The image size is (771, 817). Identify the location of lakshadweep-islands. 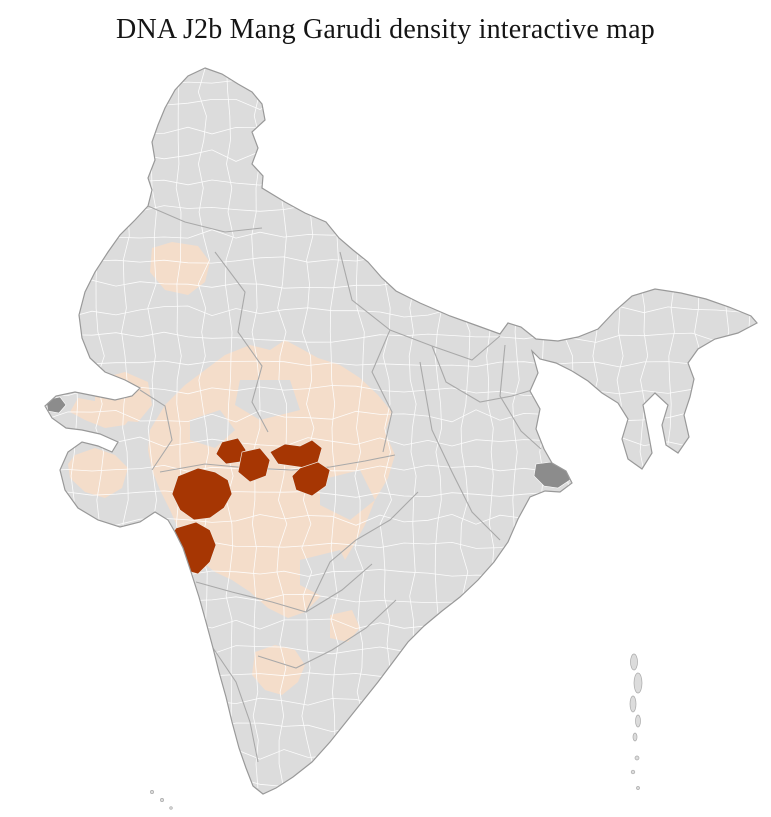
(161, 800).